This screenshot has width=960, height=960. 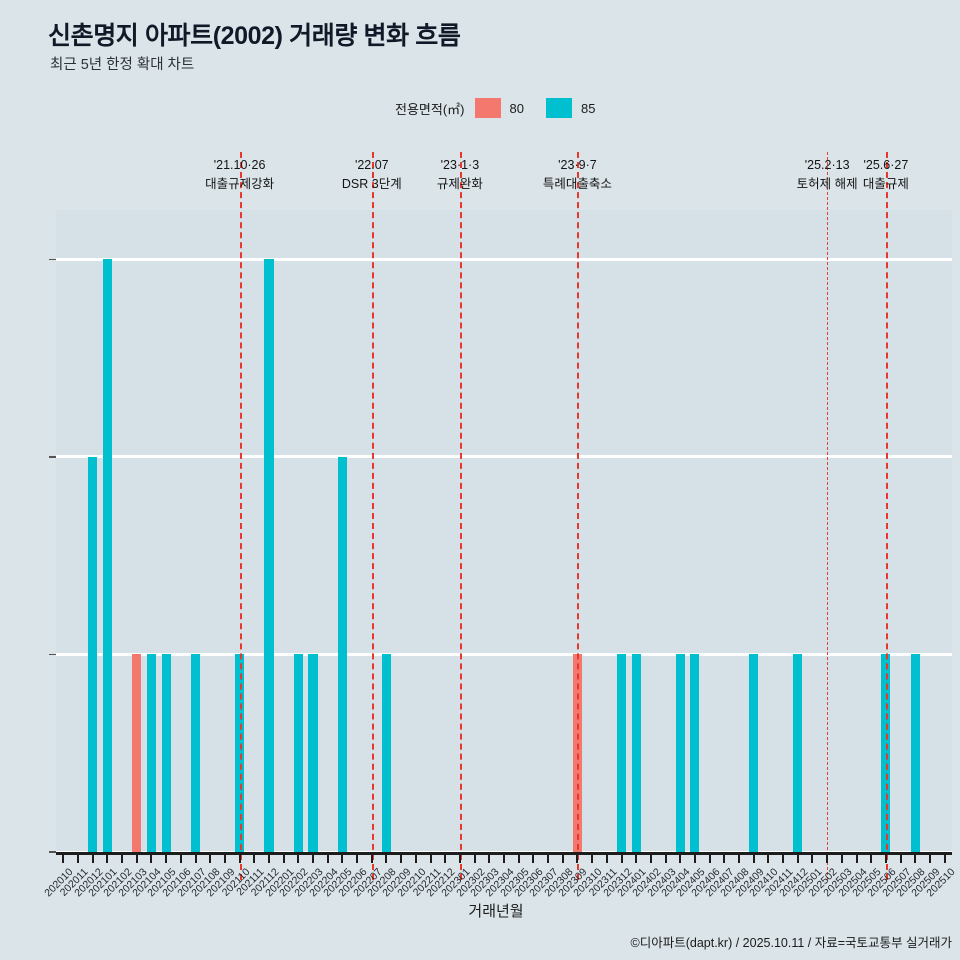 I want to click on event-annotation: '23·1·3 규제완화, so click(x=460, y=175).